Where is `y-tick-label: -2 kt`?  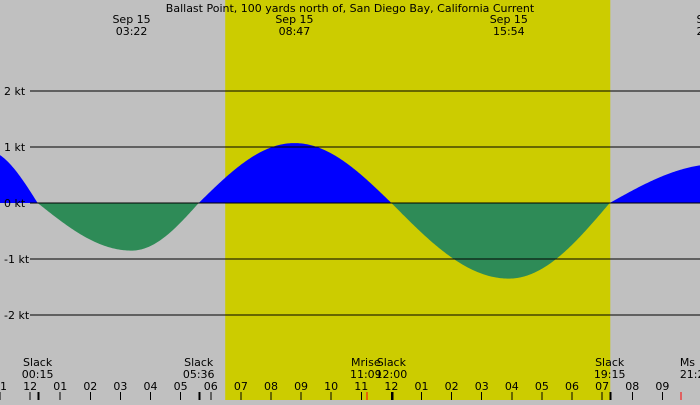 y-tick-label: -2 kt is located at coordinates (17, 315).